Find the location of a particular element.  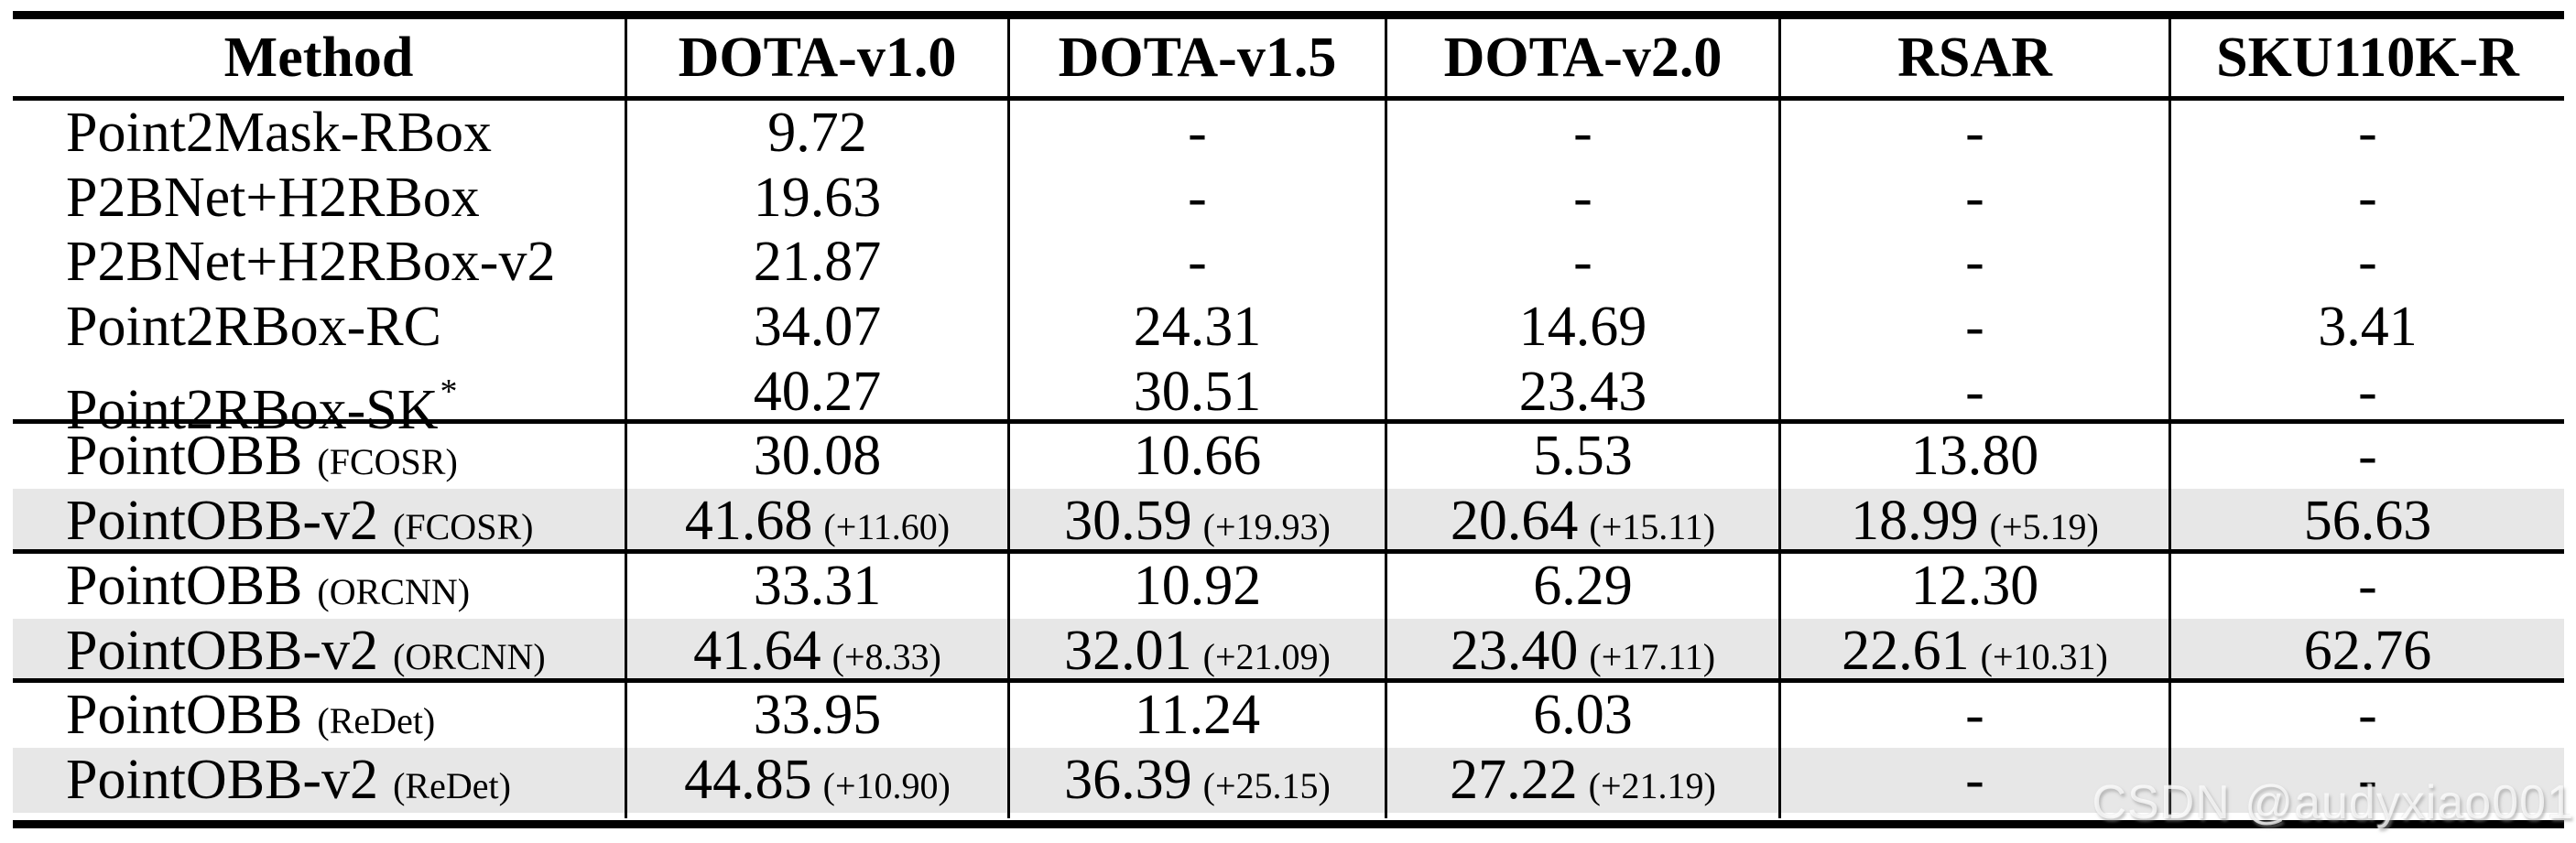

metric-value: 13.80 is located at coordinates (1974, 456).